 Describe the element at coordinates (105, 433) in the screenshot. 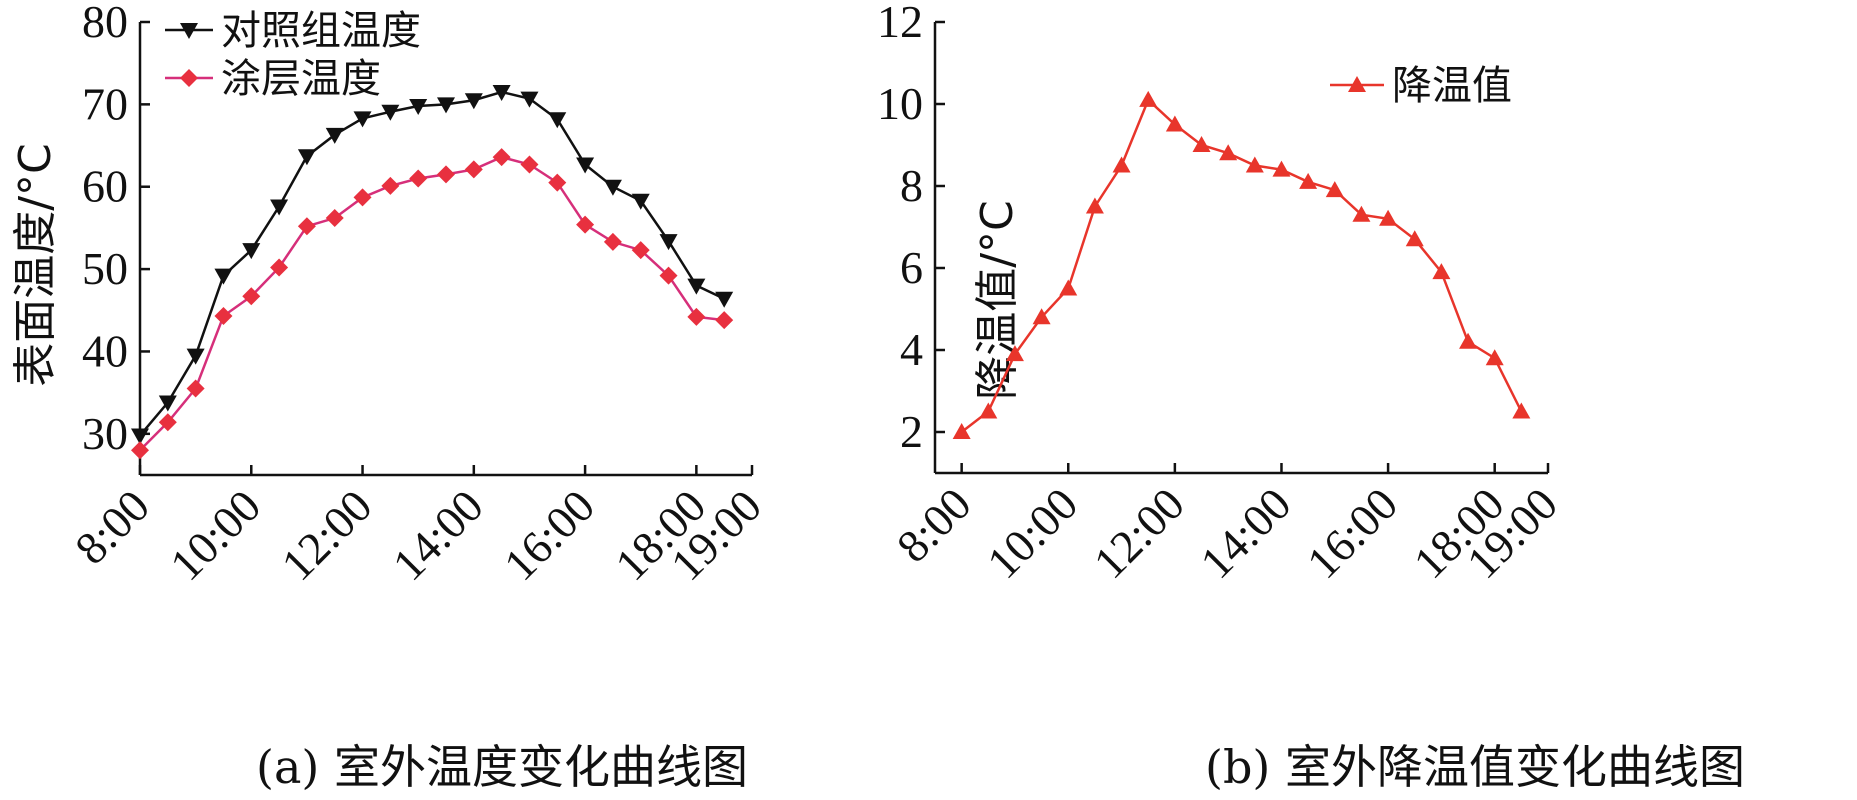

I see `panel-a-y-tick-label: 30` at that location.